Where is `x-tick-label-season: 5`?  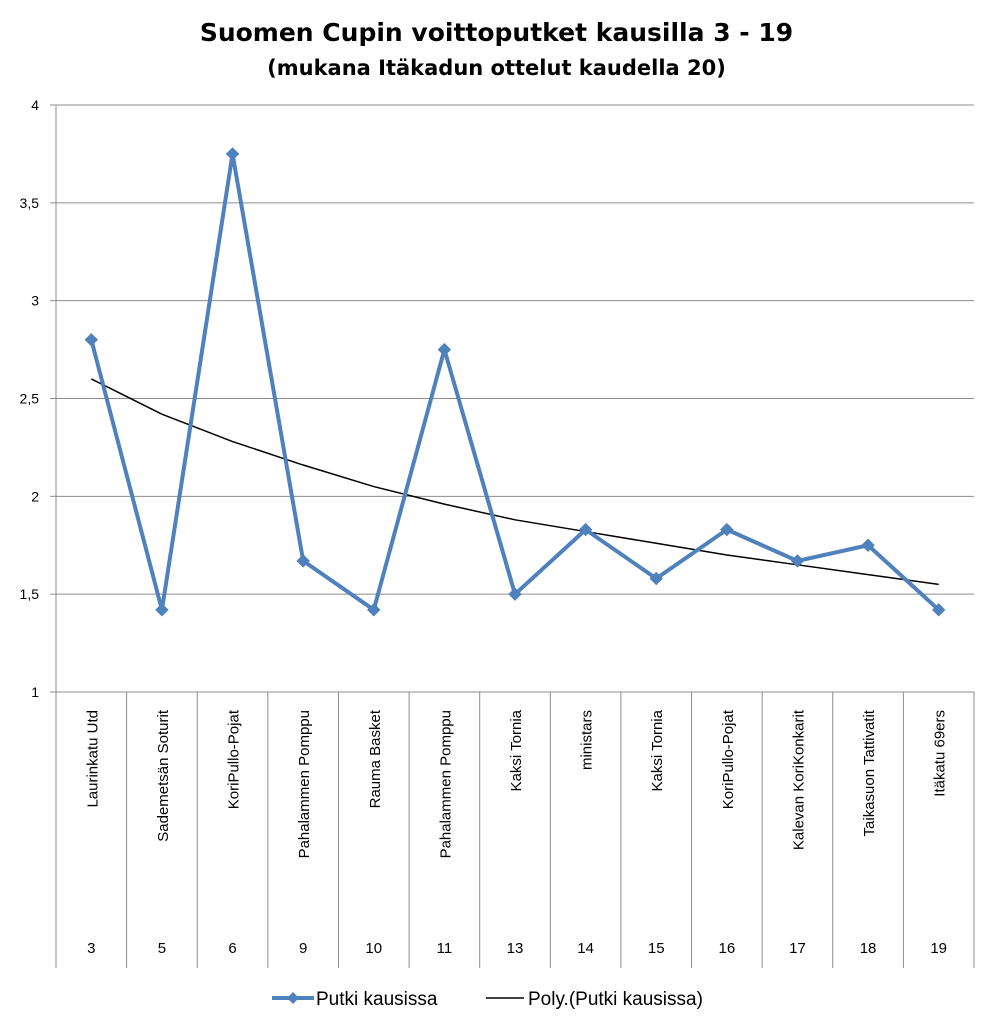
x-tick-label-season: 5 is located at coordinates (162, 948).